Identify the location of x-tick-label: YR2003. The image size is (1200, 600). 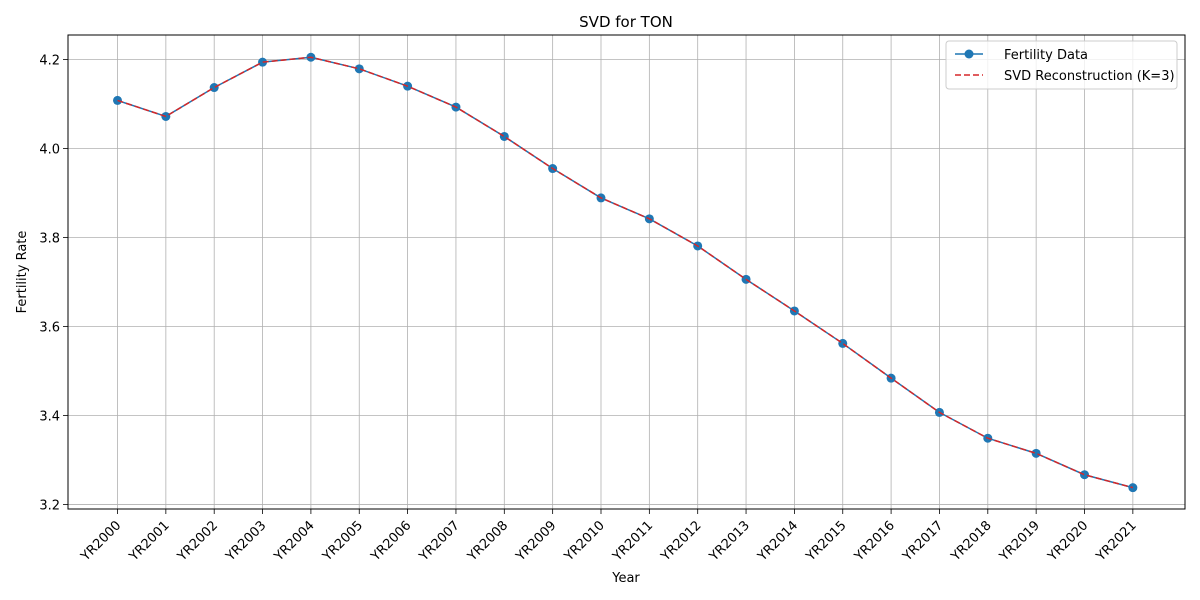
(246, 541).